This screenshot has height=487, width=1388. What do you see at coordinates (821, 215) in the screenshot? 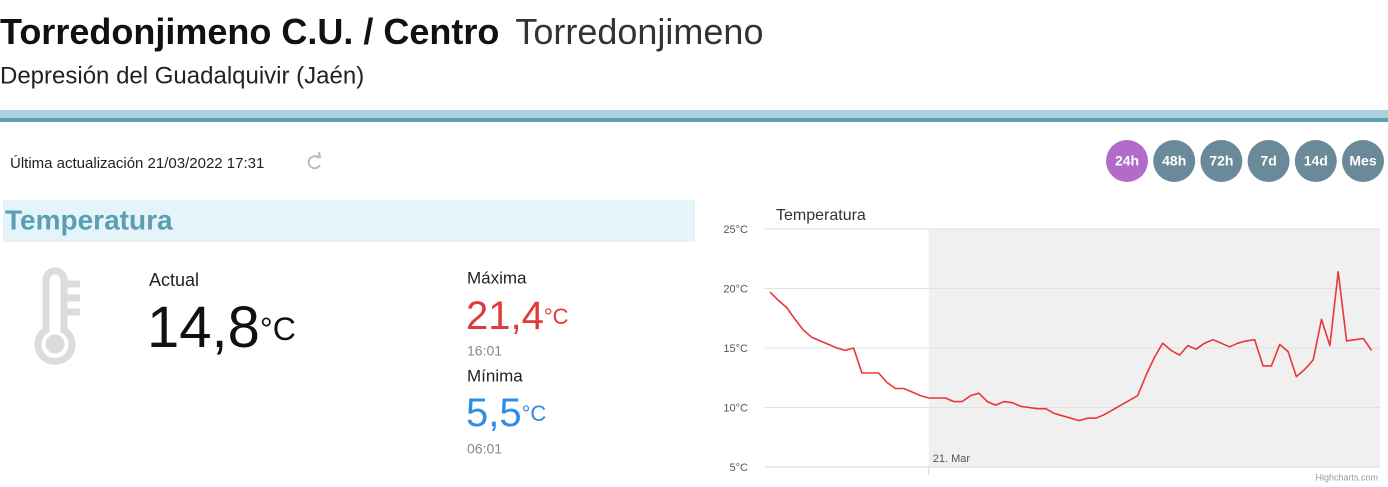
I see `chart-title: Temperatura` at bounding box center [821, 215].